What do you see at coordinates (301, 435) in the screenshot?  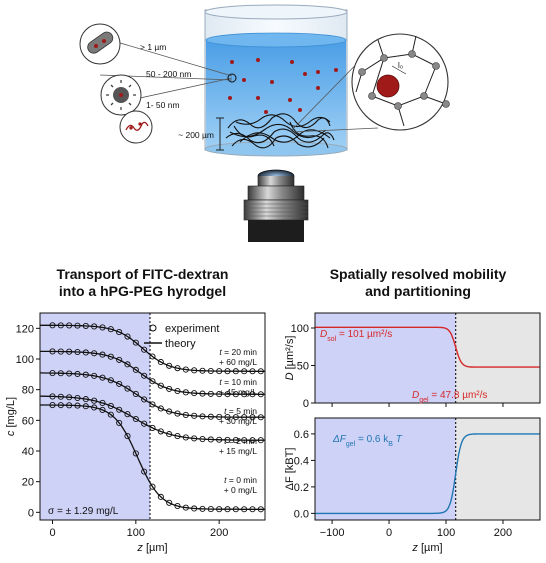 I see `y-tick-label: 0.6` at bounding box center [301, 435].